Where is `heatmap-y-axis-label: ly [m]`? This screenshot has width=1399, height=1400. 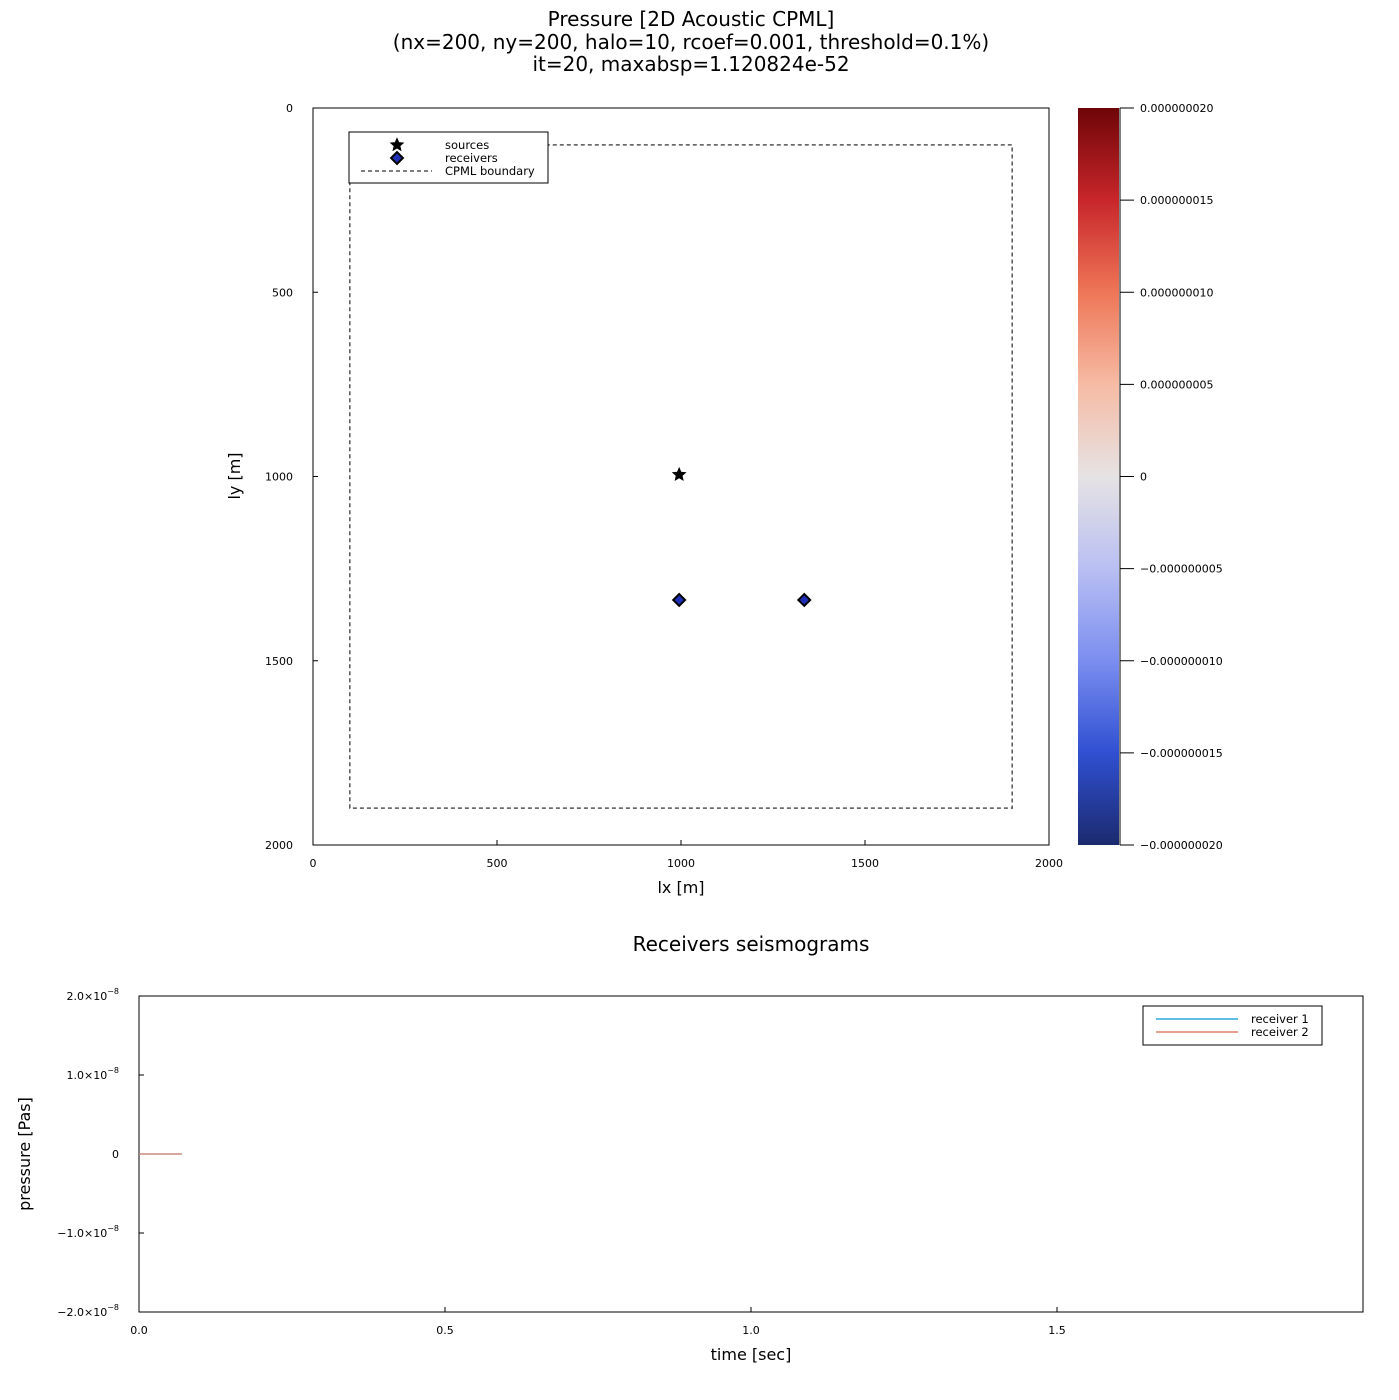 heatmap-y-axis-label: ly [m] is located at coordinates (234, 475).